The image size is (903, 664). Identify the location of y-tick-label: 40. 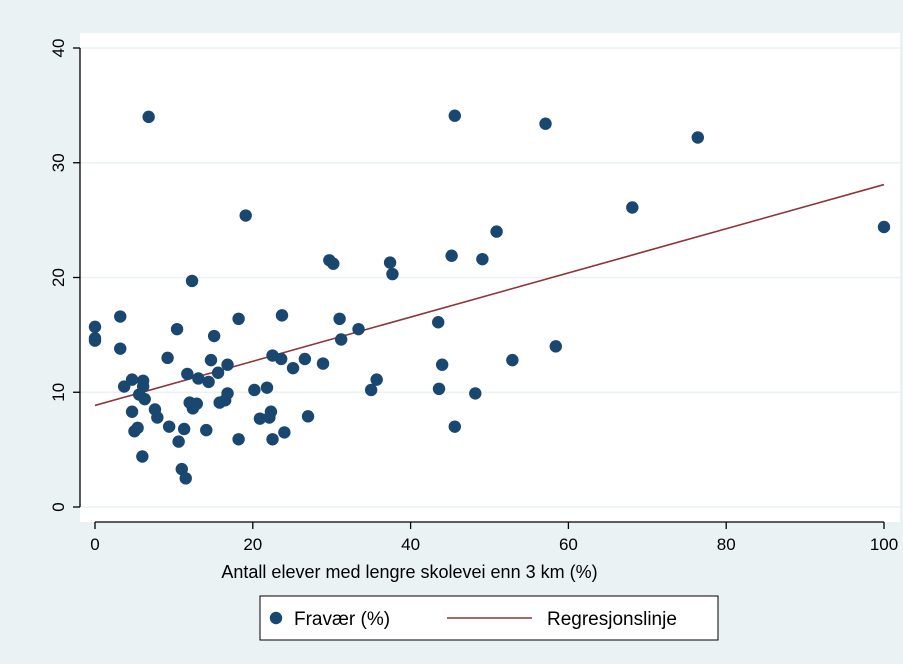
(58, 48).